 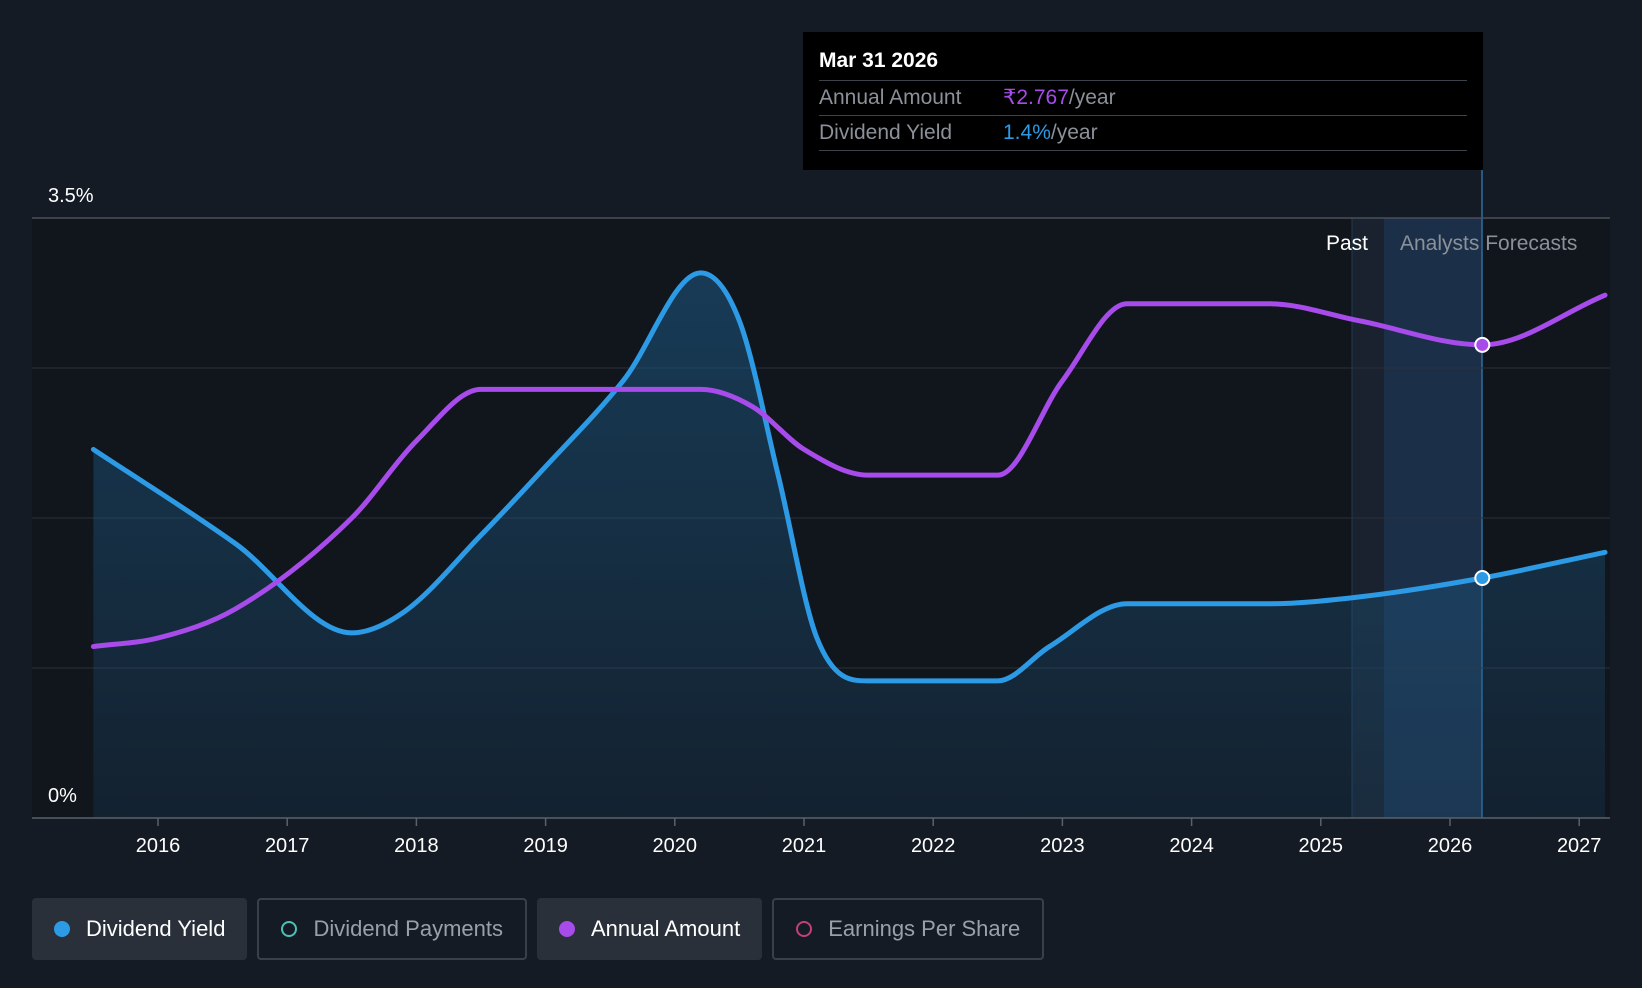 What do you see at coordinates (804, 846) in the screenshot?
I see `x-tick-label: 2021` at bounding box center [804, 846].